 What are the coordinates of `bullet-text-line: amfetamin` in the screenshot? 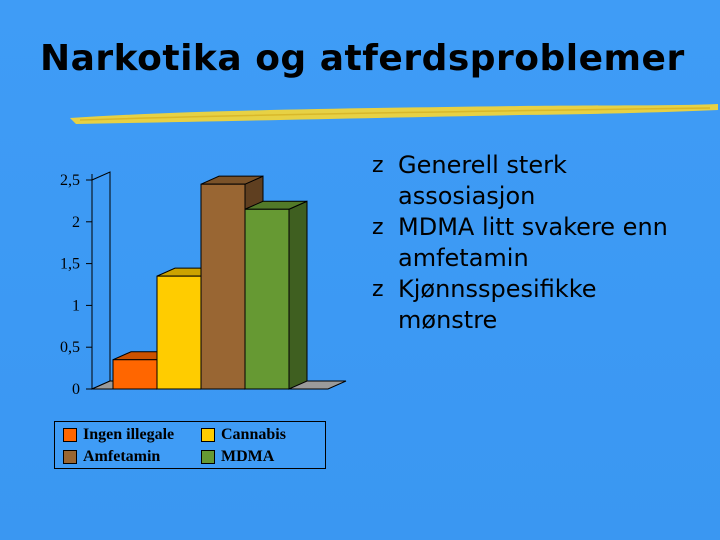 It's located at (463, 258).